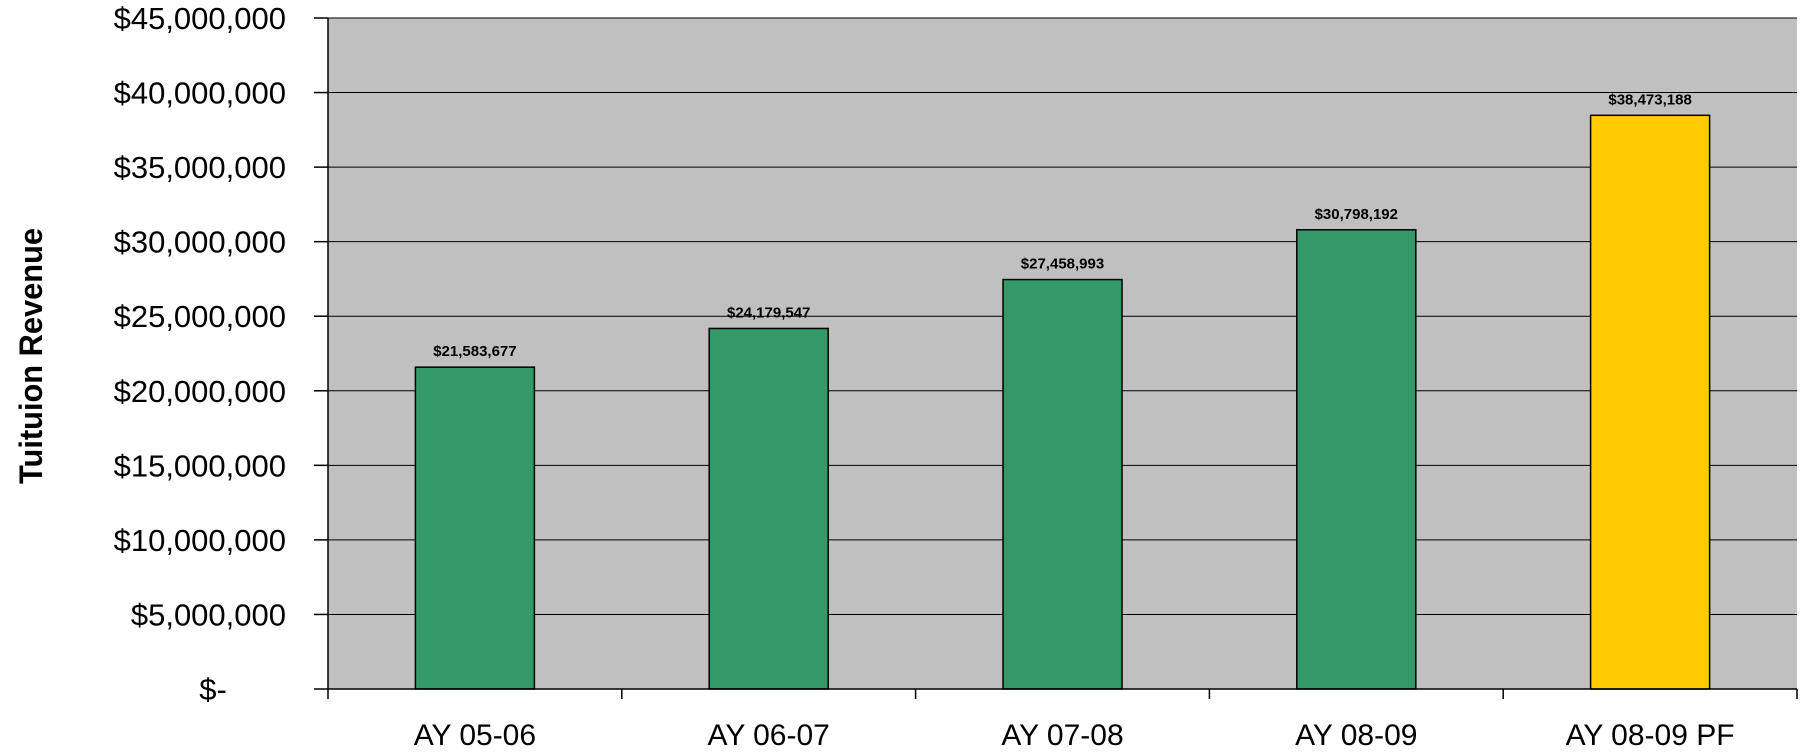 The width and height of the screenshot is (1804, 752). Describe the element at coordinates (31, 356) in the screenshot. I see `y-axis-title: Tuituion Revenue` at that location.